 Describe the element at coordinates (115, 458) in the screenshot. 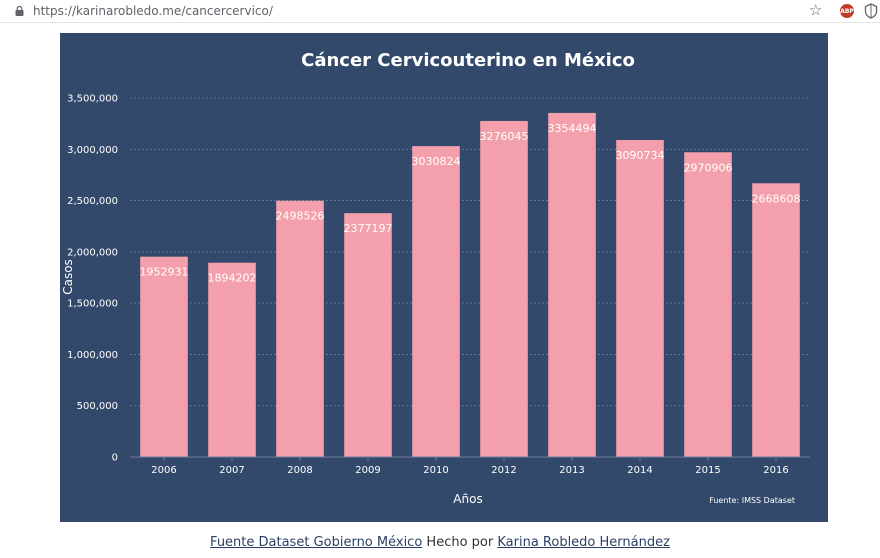

I see `y-tick-label: 0` at that location.